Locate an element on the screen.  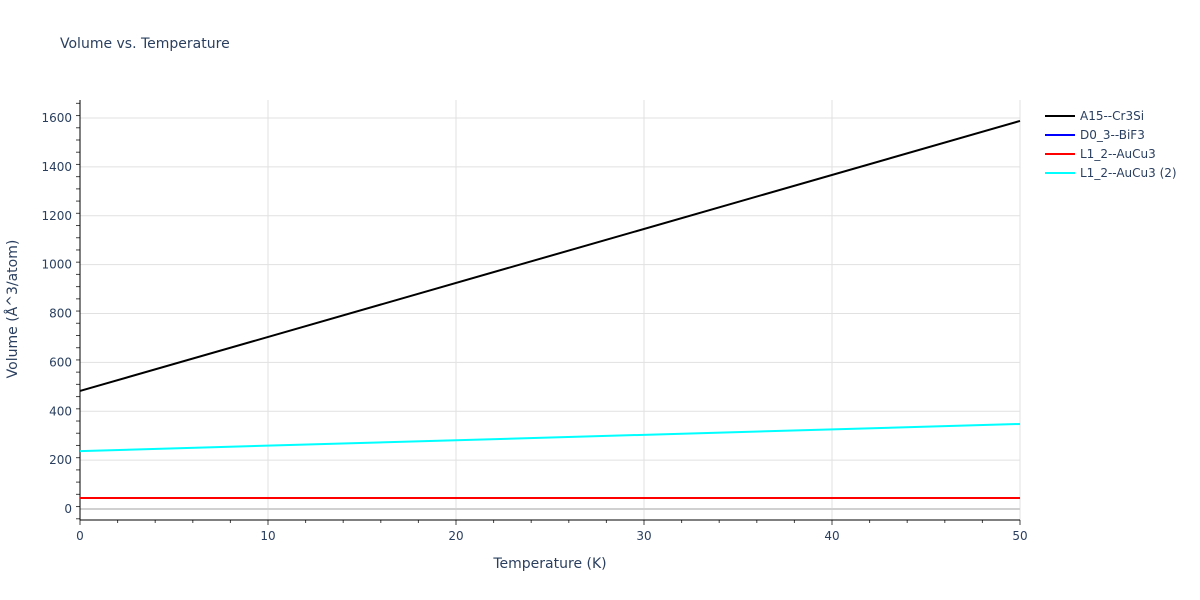
x-tick-label: 0 is located at coordinates (80, 536).